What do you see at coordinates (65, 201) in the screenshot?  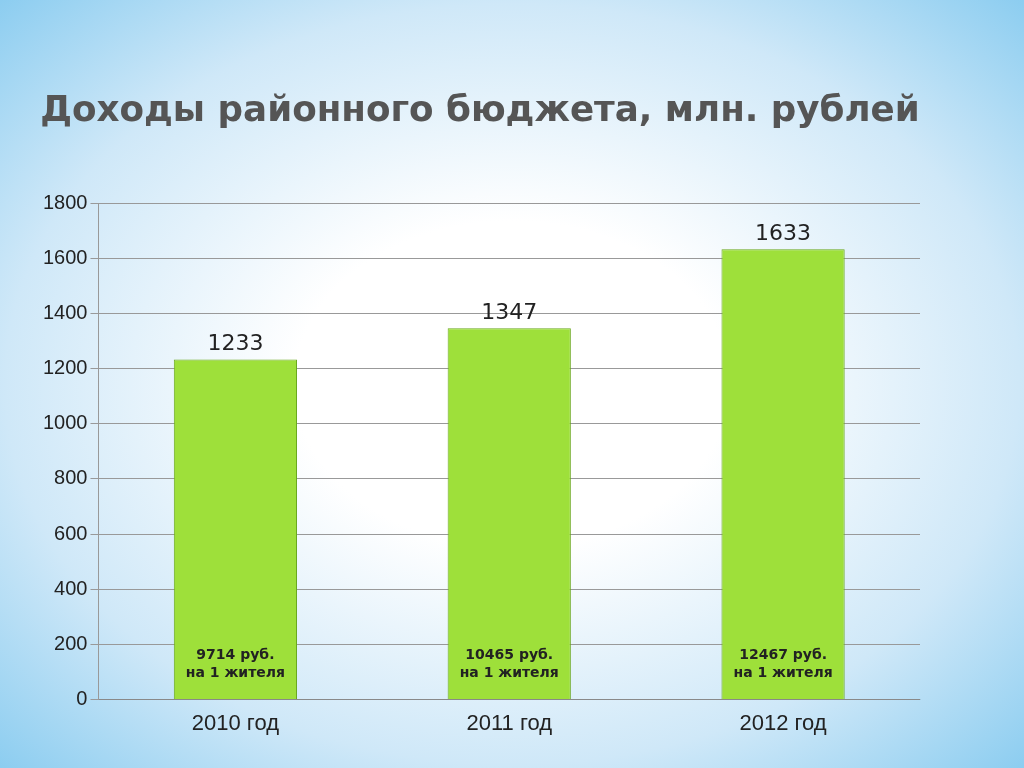 I see `y-tick-label: 1800` at bounding box center [65, 201].